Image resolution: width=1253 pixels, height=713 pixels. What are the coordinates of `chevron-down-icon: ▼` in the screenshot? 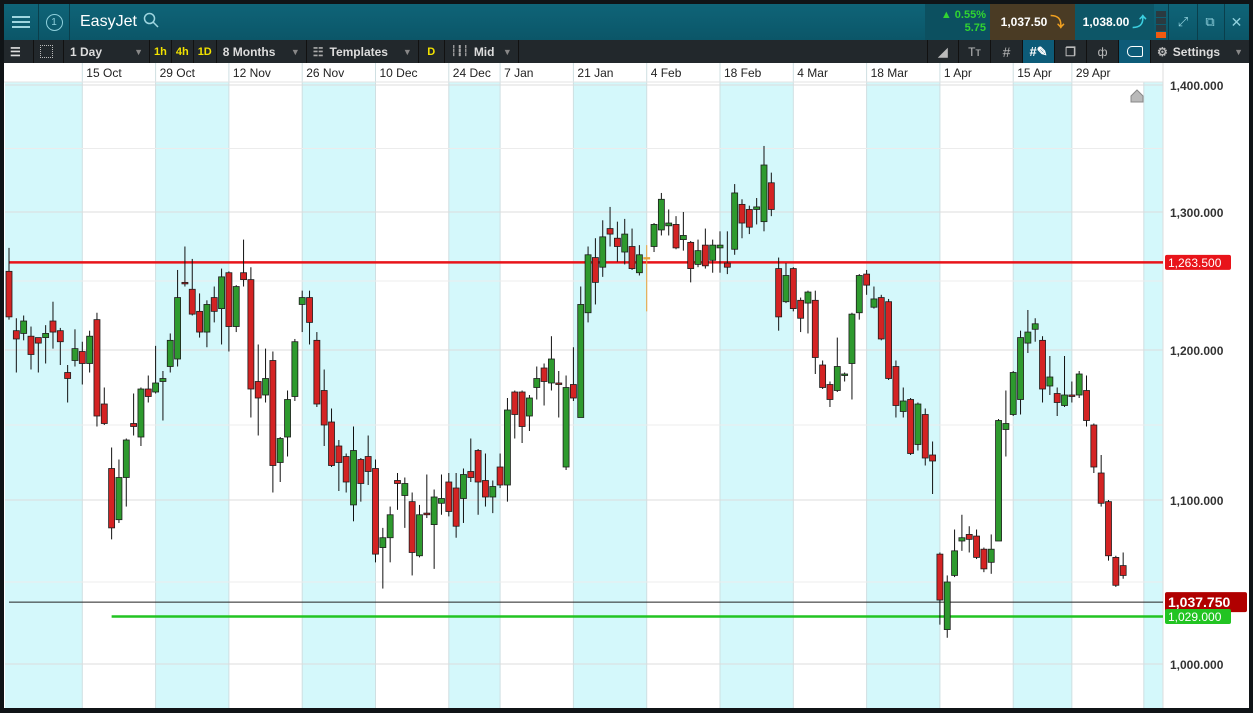 It's located at (295, 51).